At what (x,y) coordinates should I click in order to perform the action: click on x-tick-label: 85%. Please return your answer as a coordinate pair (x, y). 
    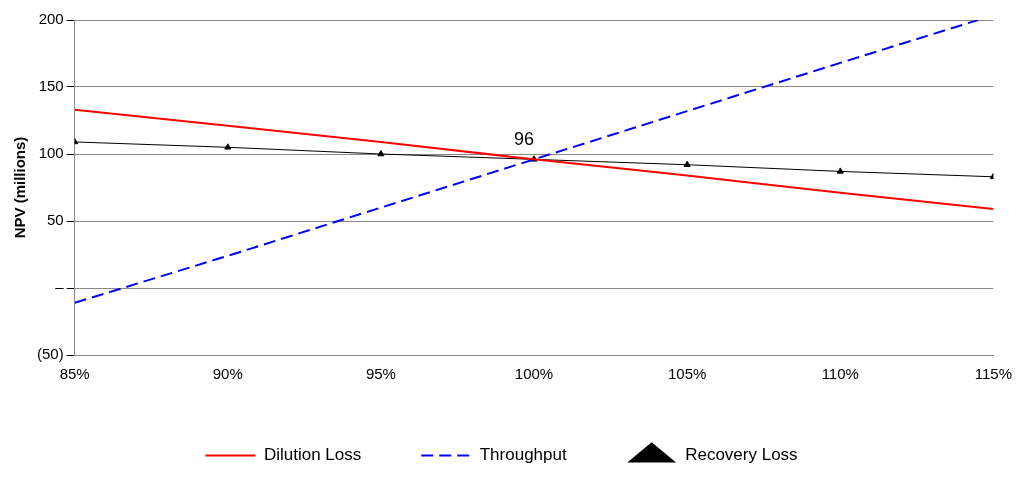
    Looking at the image, I should click on (74, 374).